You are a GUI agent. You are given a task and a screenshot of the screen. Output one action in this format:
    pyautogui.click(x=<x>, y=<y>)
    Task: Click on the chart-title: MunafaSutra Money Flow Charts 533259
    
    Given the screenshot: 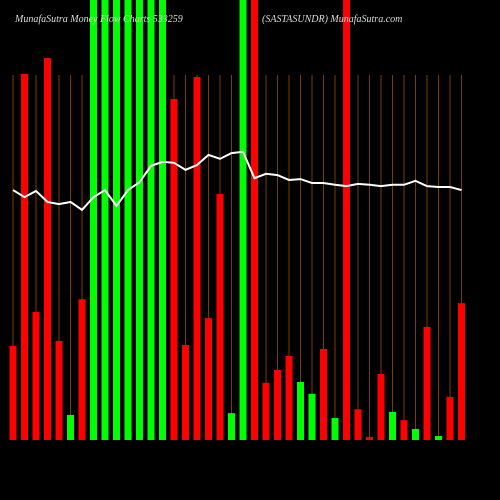 What is the action you would take?
    pyautogui.click(x=98, y=19)
    